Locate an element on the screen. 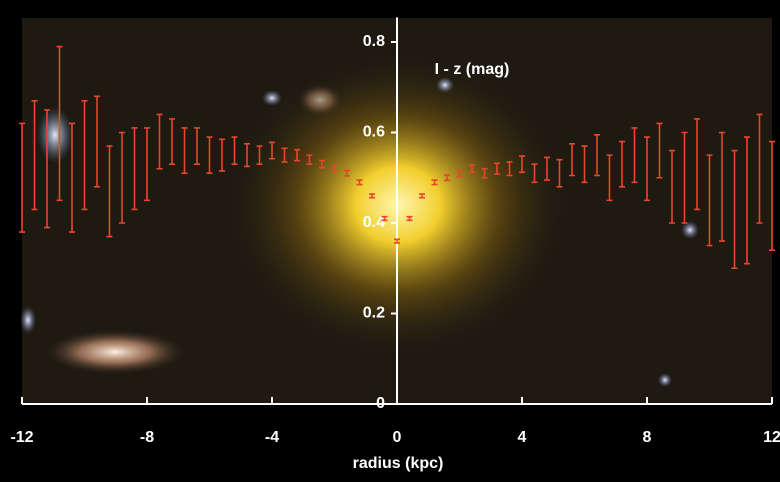  y-tick-label: 0.8 is located at coordinates (374, 41).